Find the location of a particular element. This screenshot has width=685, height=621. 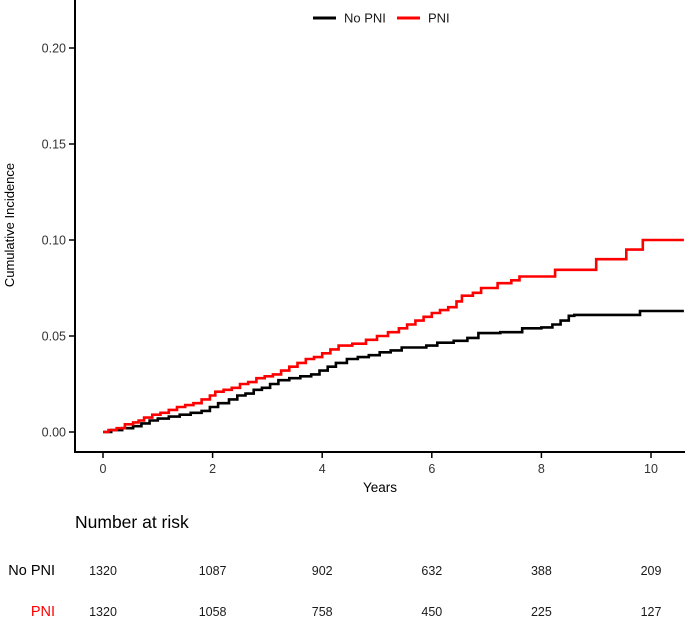

risk-row-label-no-pni: No PNI is located at coordinates (31, 571).